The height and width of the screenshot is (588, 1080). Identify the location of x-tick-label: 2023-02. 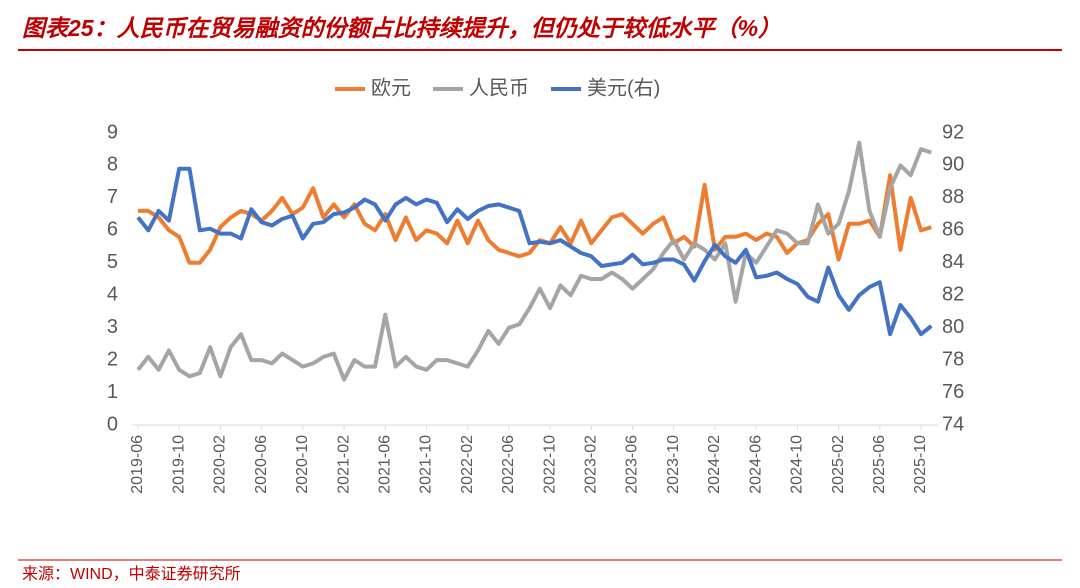
(591, 464).